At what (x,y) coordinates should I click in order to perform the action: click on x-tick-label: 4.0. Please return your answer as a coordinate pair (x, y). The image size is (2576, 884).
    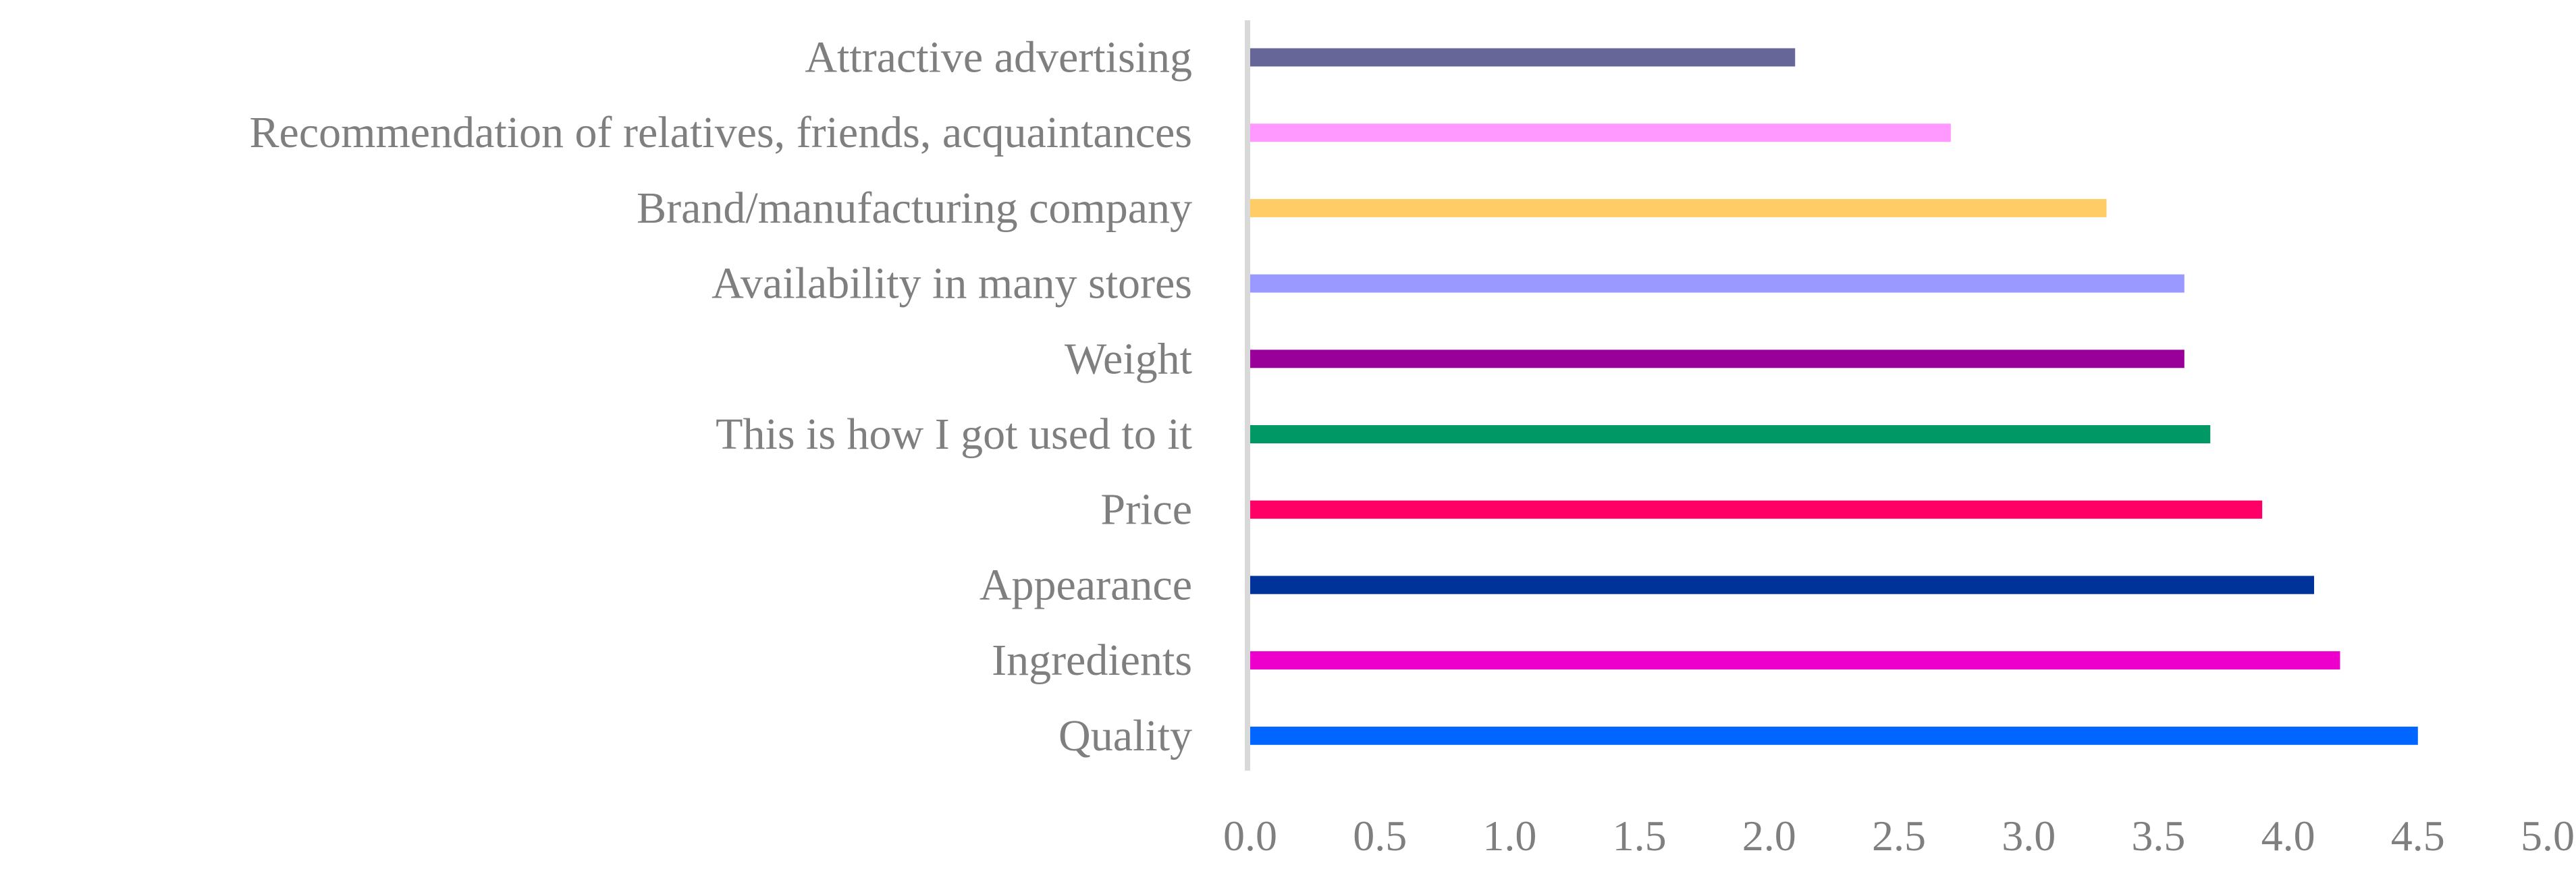
    Looking at the image, I should click on (2288, 836).